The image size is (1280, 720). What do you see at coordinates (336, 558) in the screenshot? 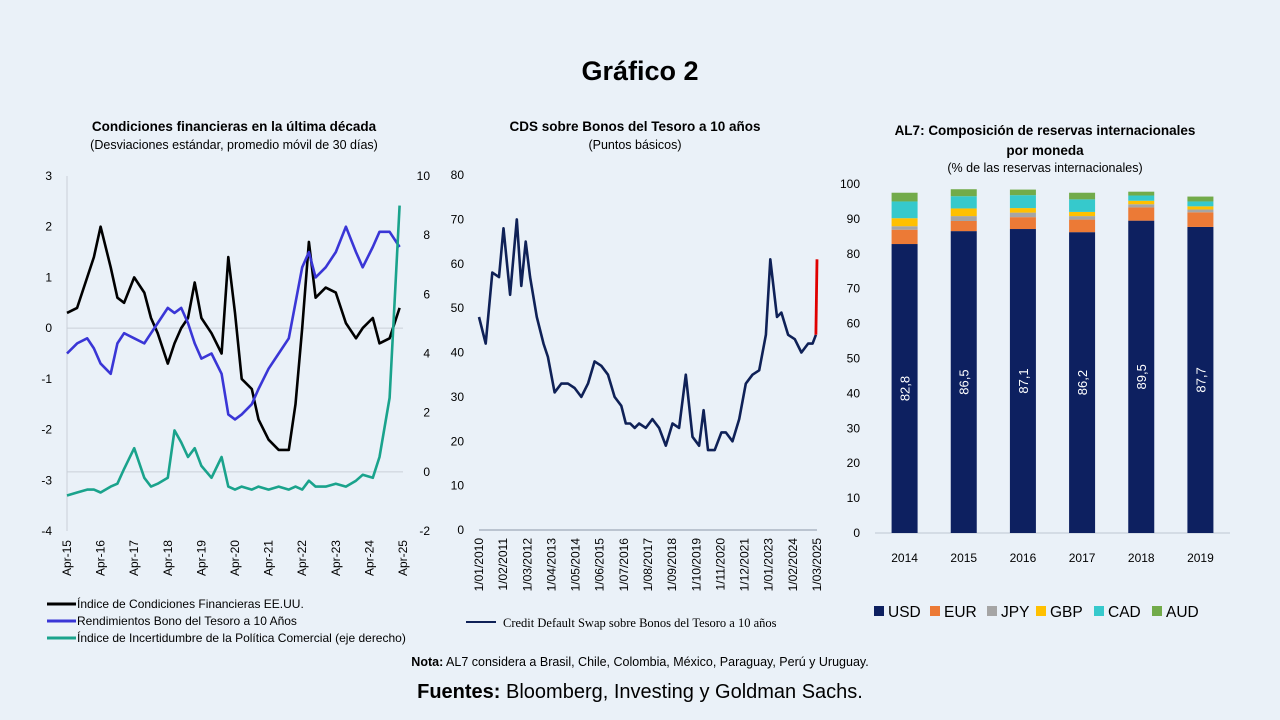
I see `chart1-x-tick: Apr-23` at bounding box center [336, 558].